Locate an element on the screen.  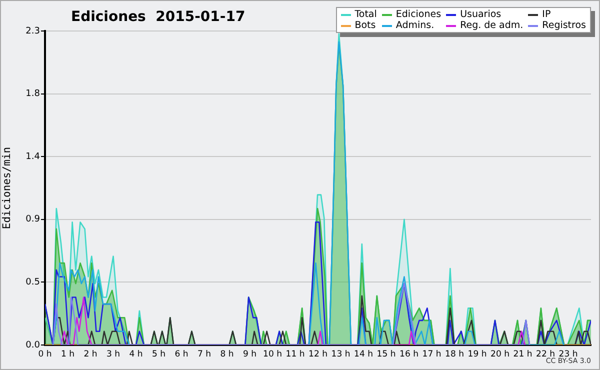
legend-label: Usuarios is located at coordinates (481, 14).